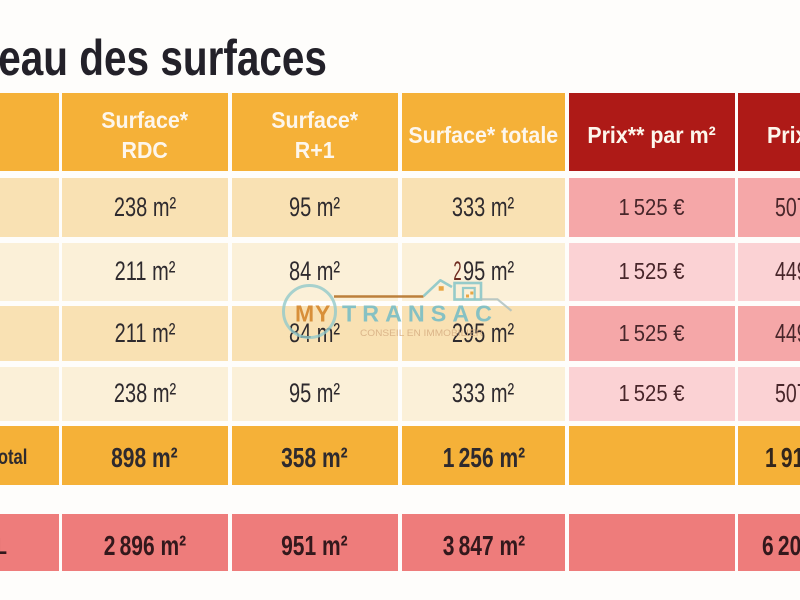 The width and height of the screenshot is (800, 600). Describe the element at coordinates (422, 333) in the screenshot. I see `svg-text: CONSEIL EN IMMOBILIER` at that location.